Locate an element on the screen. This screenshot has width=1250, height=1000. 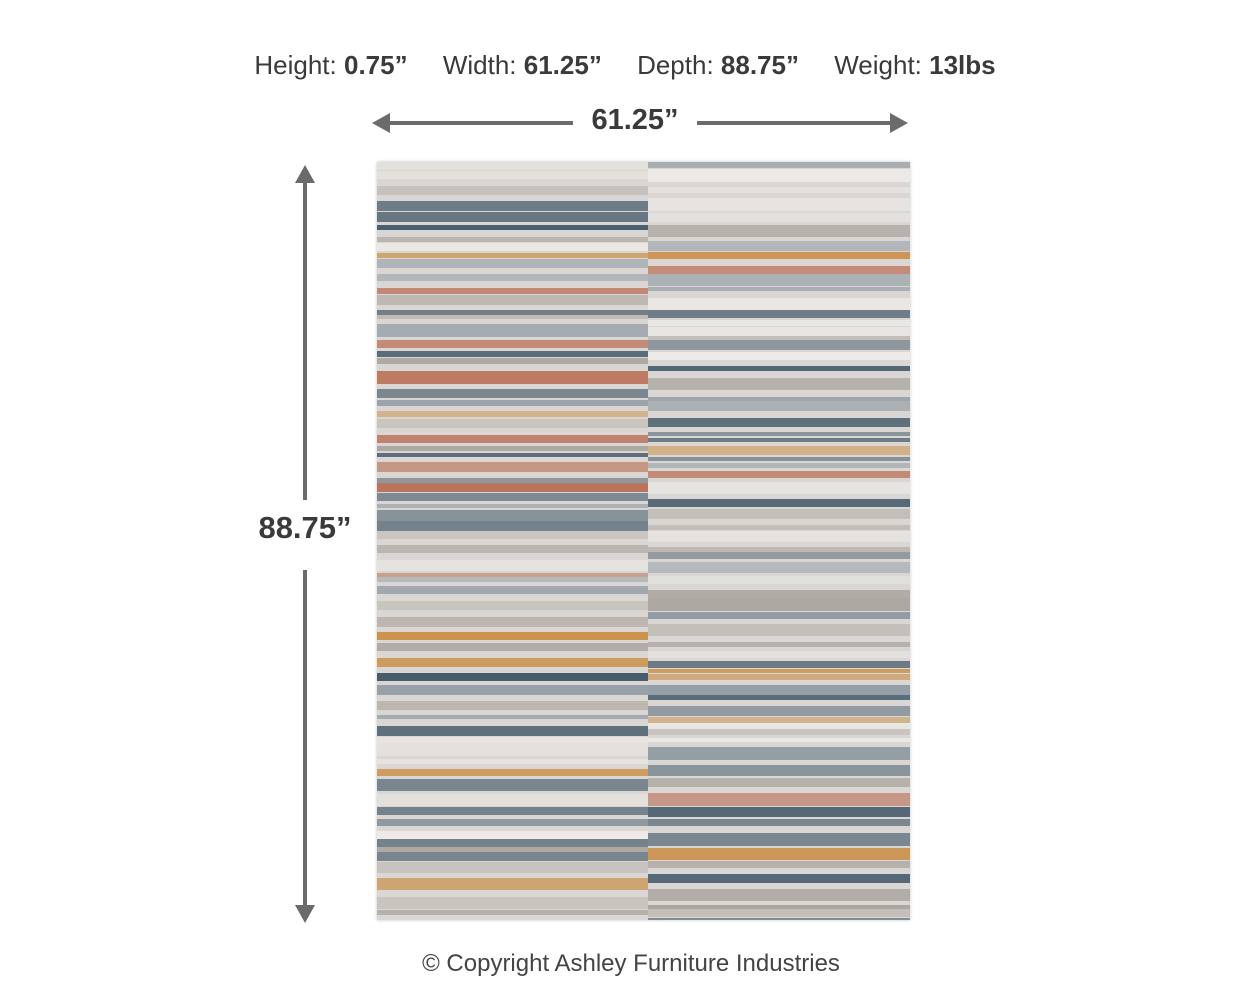
spec-depth: Depth: 88.75” is located at coordinates (718, 65).